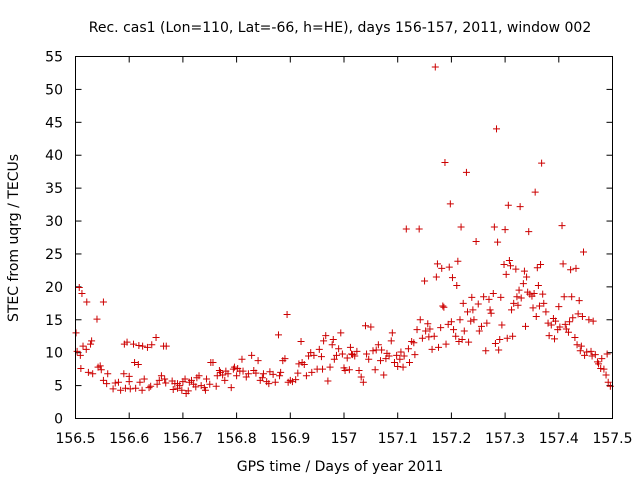 The image size is (640, 480). Describe the element at coordinates (54, 156) in the screenshot. I see `y-tick-label: 40` at that location.